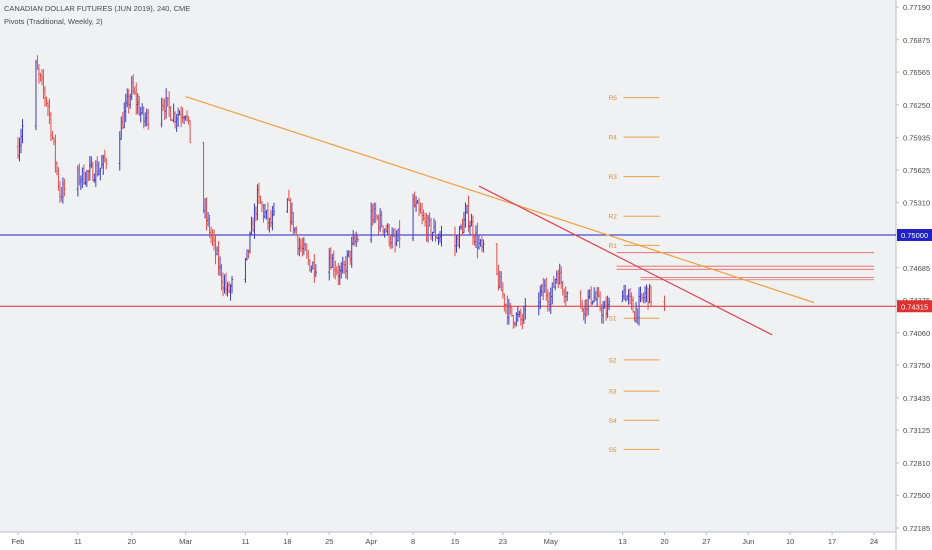 This screenshot has width=932, height=550. I want to click on y-tick-label: 0.77190, so click(916, 7).